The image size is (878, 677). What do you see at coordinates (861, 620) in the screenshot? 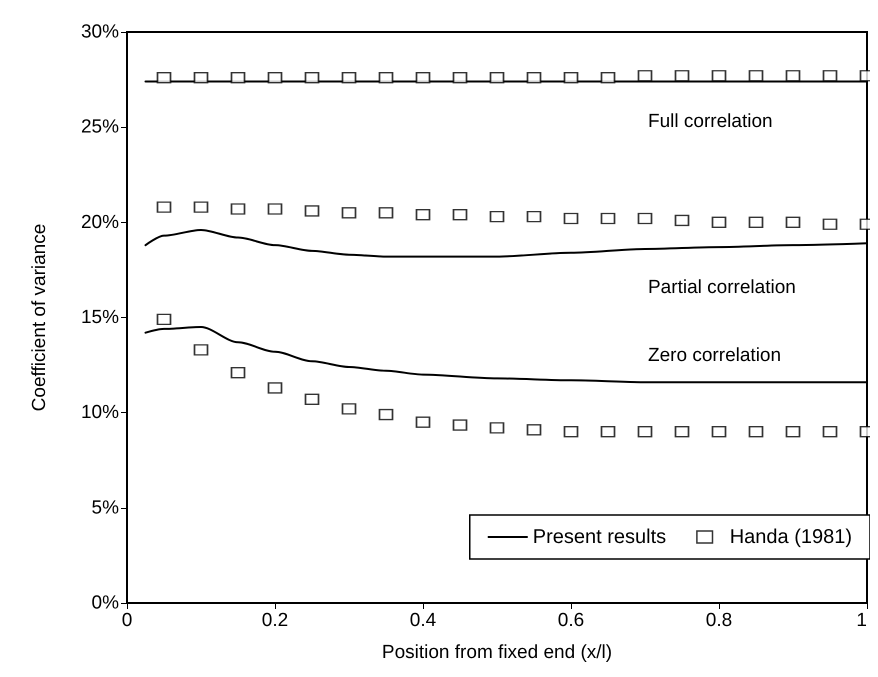
I see `x-tick-label: 1` at bounding box center [861, 620].